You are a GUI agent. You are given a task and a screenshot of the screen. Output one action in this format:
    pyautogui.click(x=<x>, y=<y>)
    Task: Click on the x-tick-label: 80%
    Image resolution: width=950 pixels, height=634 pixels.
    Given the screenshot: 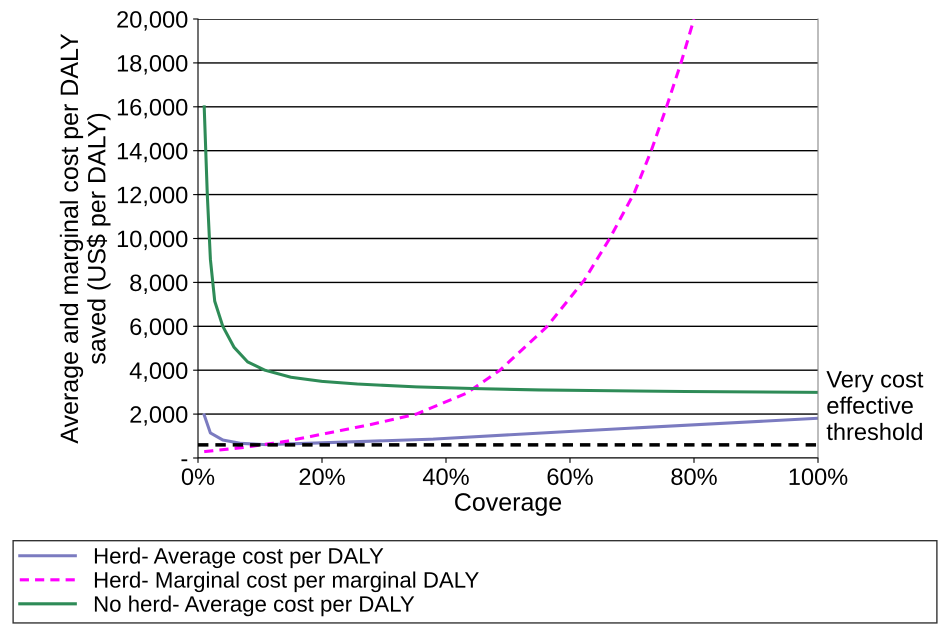 What is the action you would take?
    pyautogui.click(x=694, y=477)
    